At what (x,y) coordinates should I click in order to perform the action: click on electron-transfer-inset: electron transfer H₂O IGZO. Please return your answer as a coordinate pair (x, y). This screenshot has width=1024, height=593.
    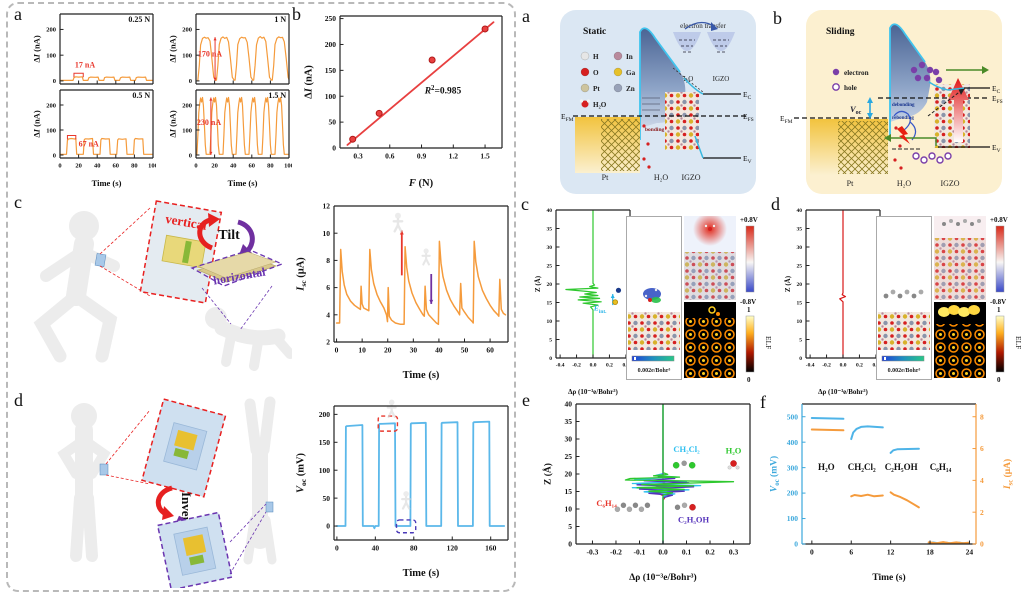
    Looking at the image, I should click on (704, 52).